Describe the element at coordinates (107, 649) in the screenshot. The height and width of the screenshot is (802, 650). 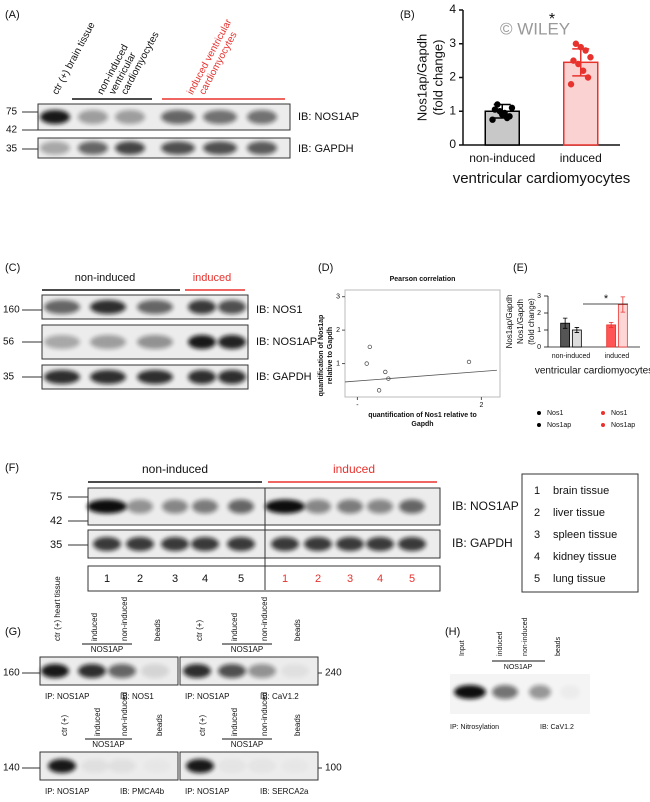
I see `label: NOS1AP` at that location.